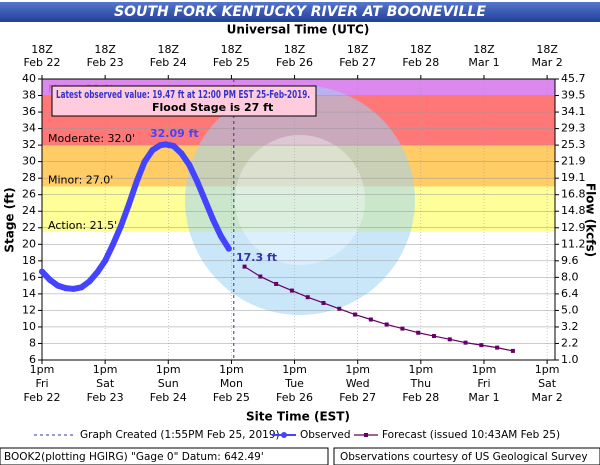 The height and width of the screenshot is (465, 600). I want to click on y2-tick-label: 25.3, so click(573, 144).